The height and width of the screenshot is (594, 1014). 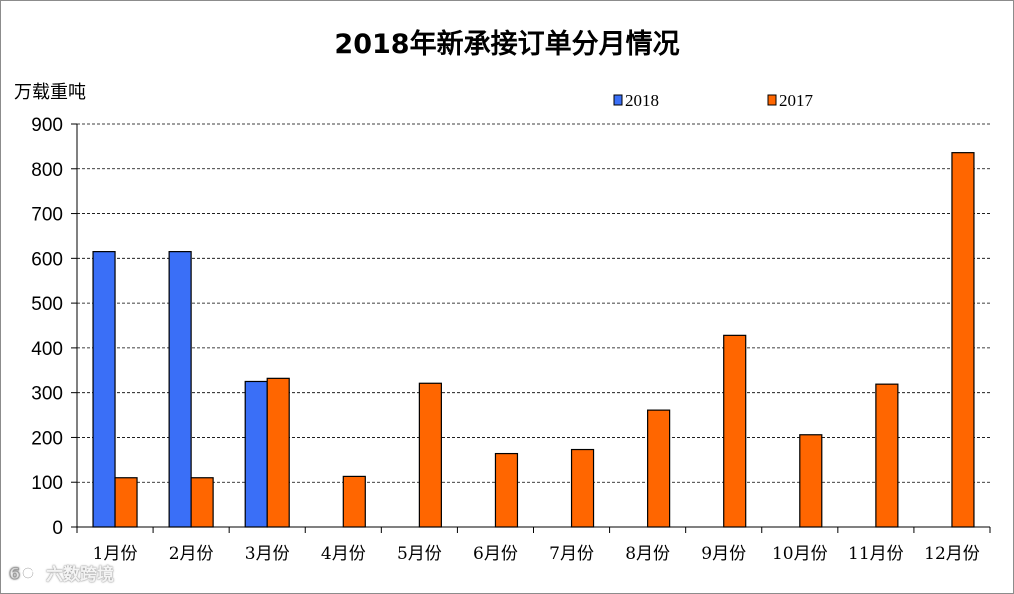 I want to click on x-tick-label: 5月份, so click(x=419, y=554).